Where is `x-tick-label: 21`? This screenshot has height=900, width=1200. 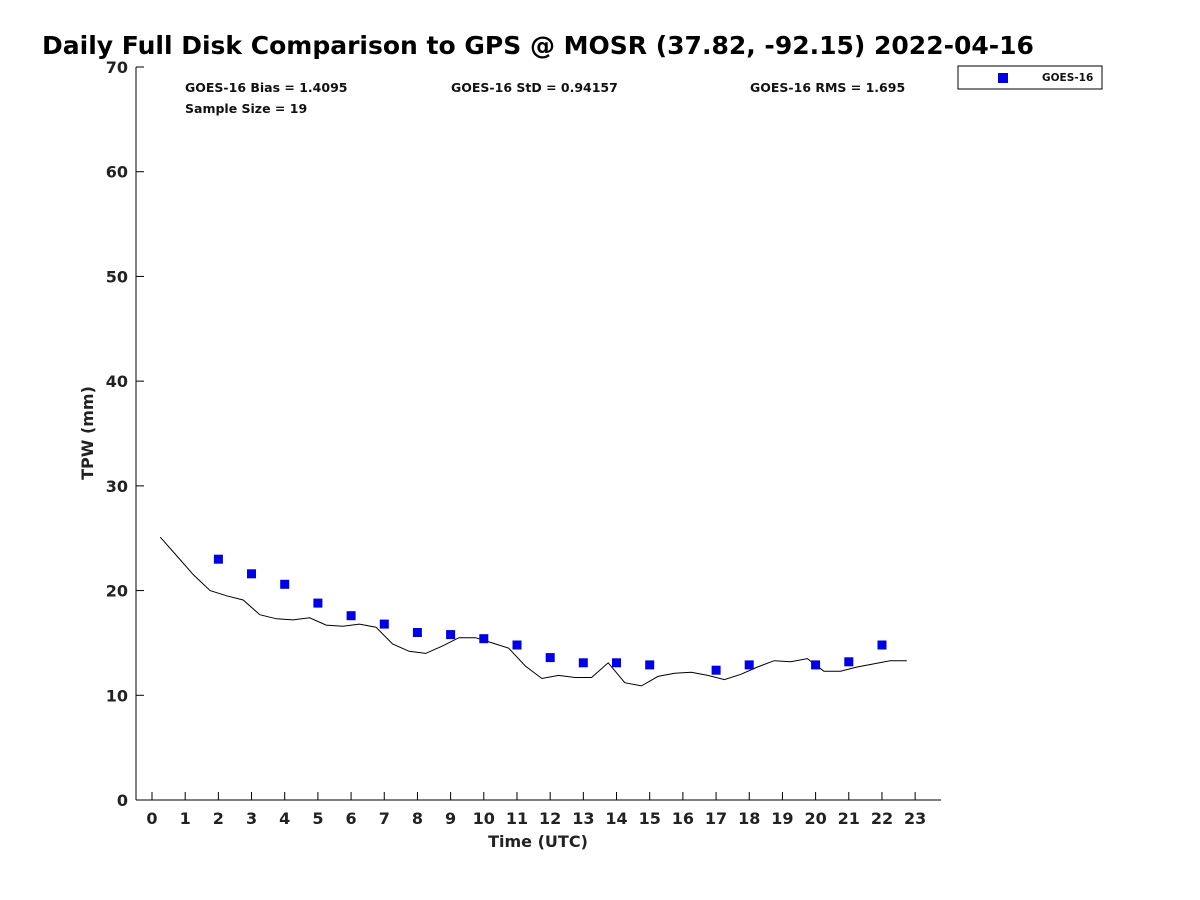
x-tick-label: 21 is located at coordinates (849, 818).